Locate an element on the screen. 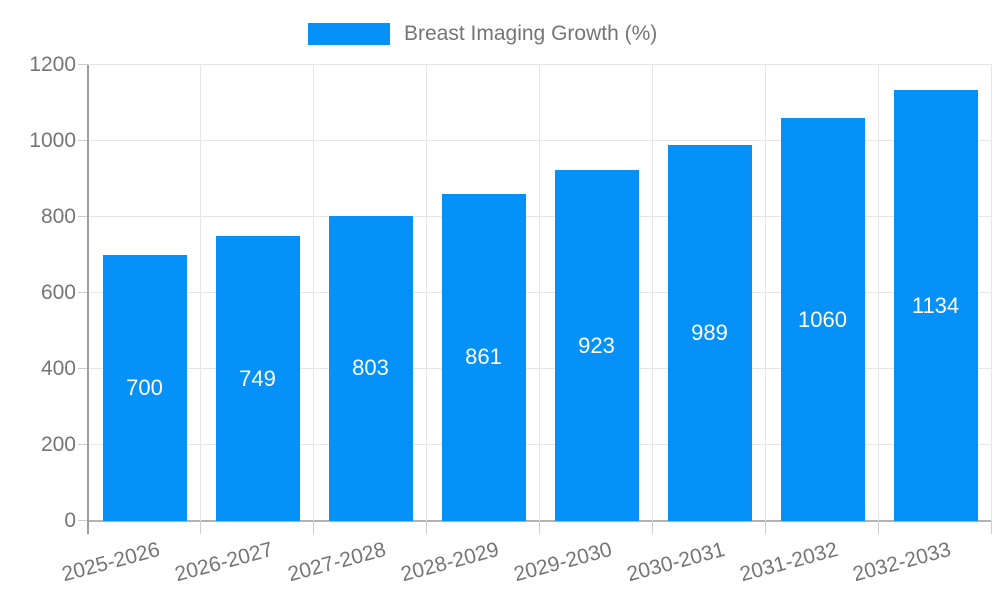  legend-swatch is located at coordinates (349, 34).